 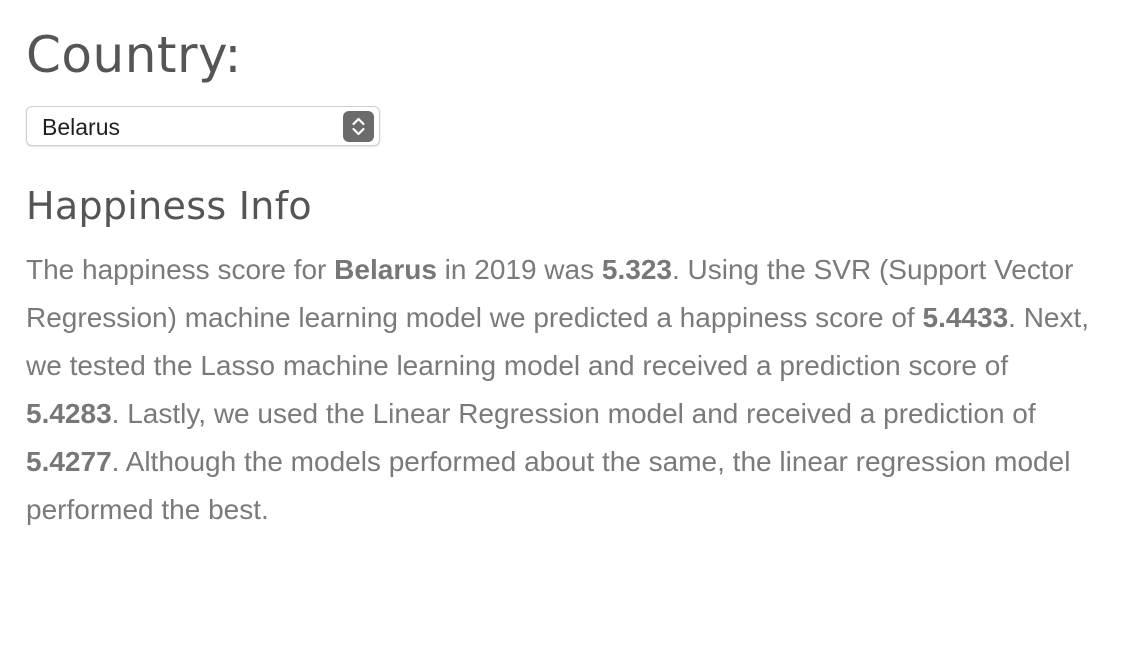 I want to click on page-title: Country:, so click(x=134, y=55).